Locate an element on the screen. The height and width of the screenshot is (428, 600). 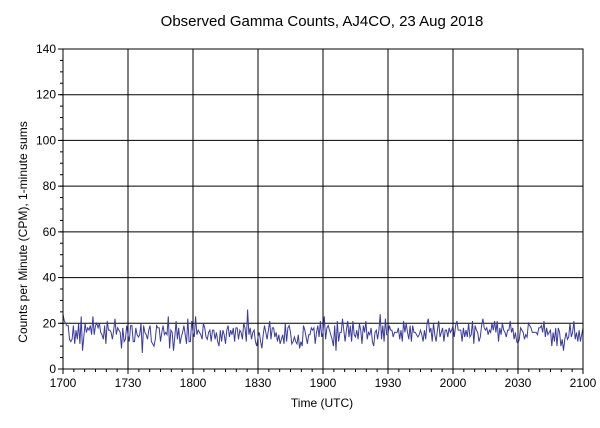
x-tick-label: 2000 is located at coordinates (453, 383).